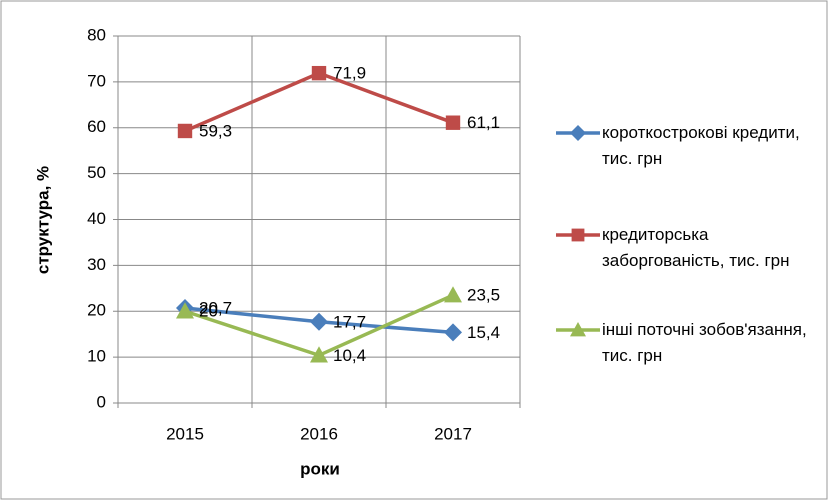  What do you see at coordinates (320, 468) in the screenshot?
I see `x-axis-label: роки` at bounding box center [320, 468].